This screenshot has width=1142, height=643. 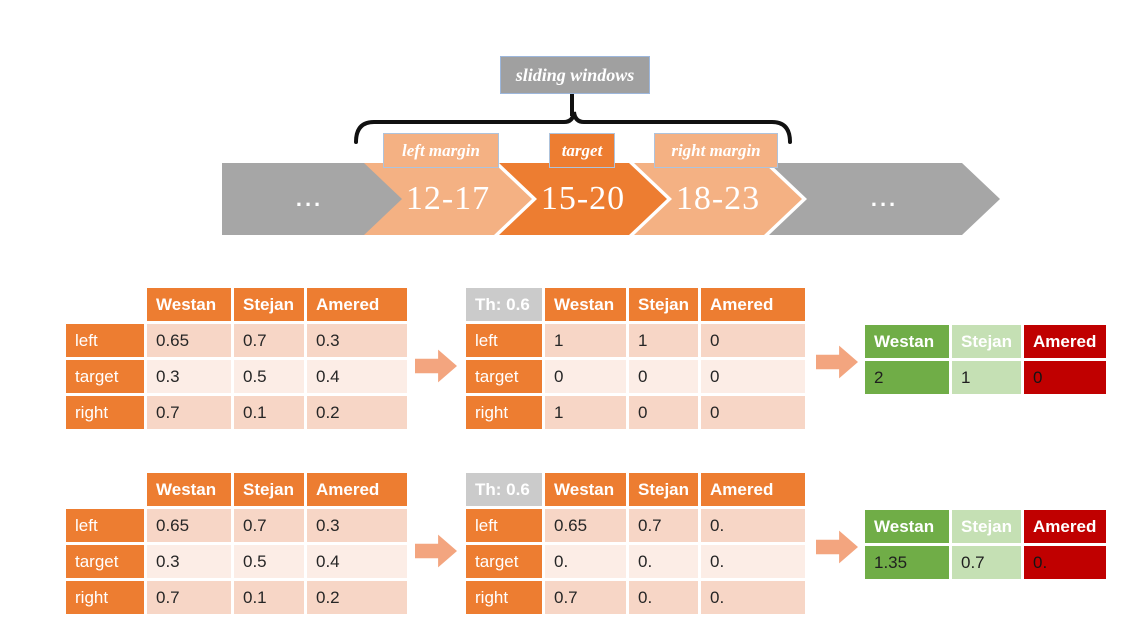 I want to click on window-chevron-left-margin: 12-17, so click(x=448, y=199).